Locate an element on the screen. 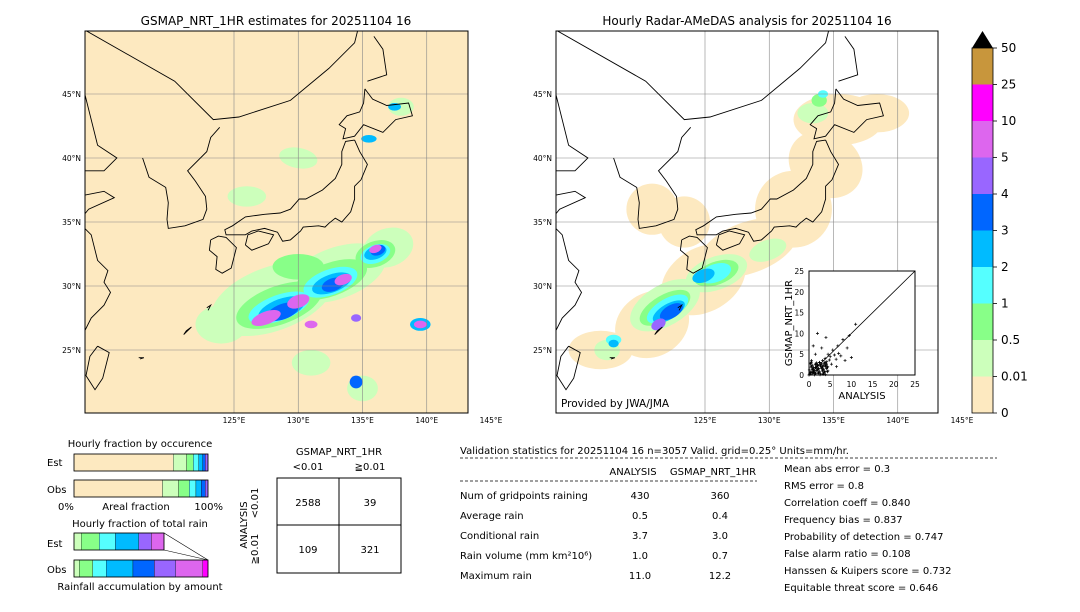 The width and height of the screenshot is (1080, 612). occurrence-est-bar is located at coordinates (141, 462).